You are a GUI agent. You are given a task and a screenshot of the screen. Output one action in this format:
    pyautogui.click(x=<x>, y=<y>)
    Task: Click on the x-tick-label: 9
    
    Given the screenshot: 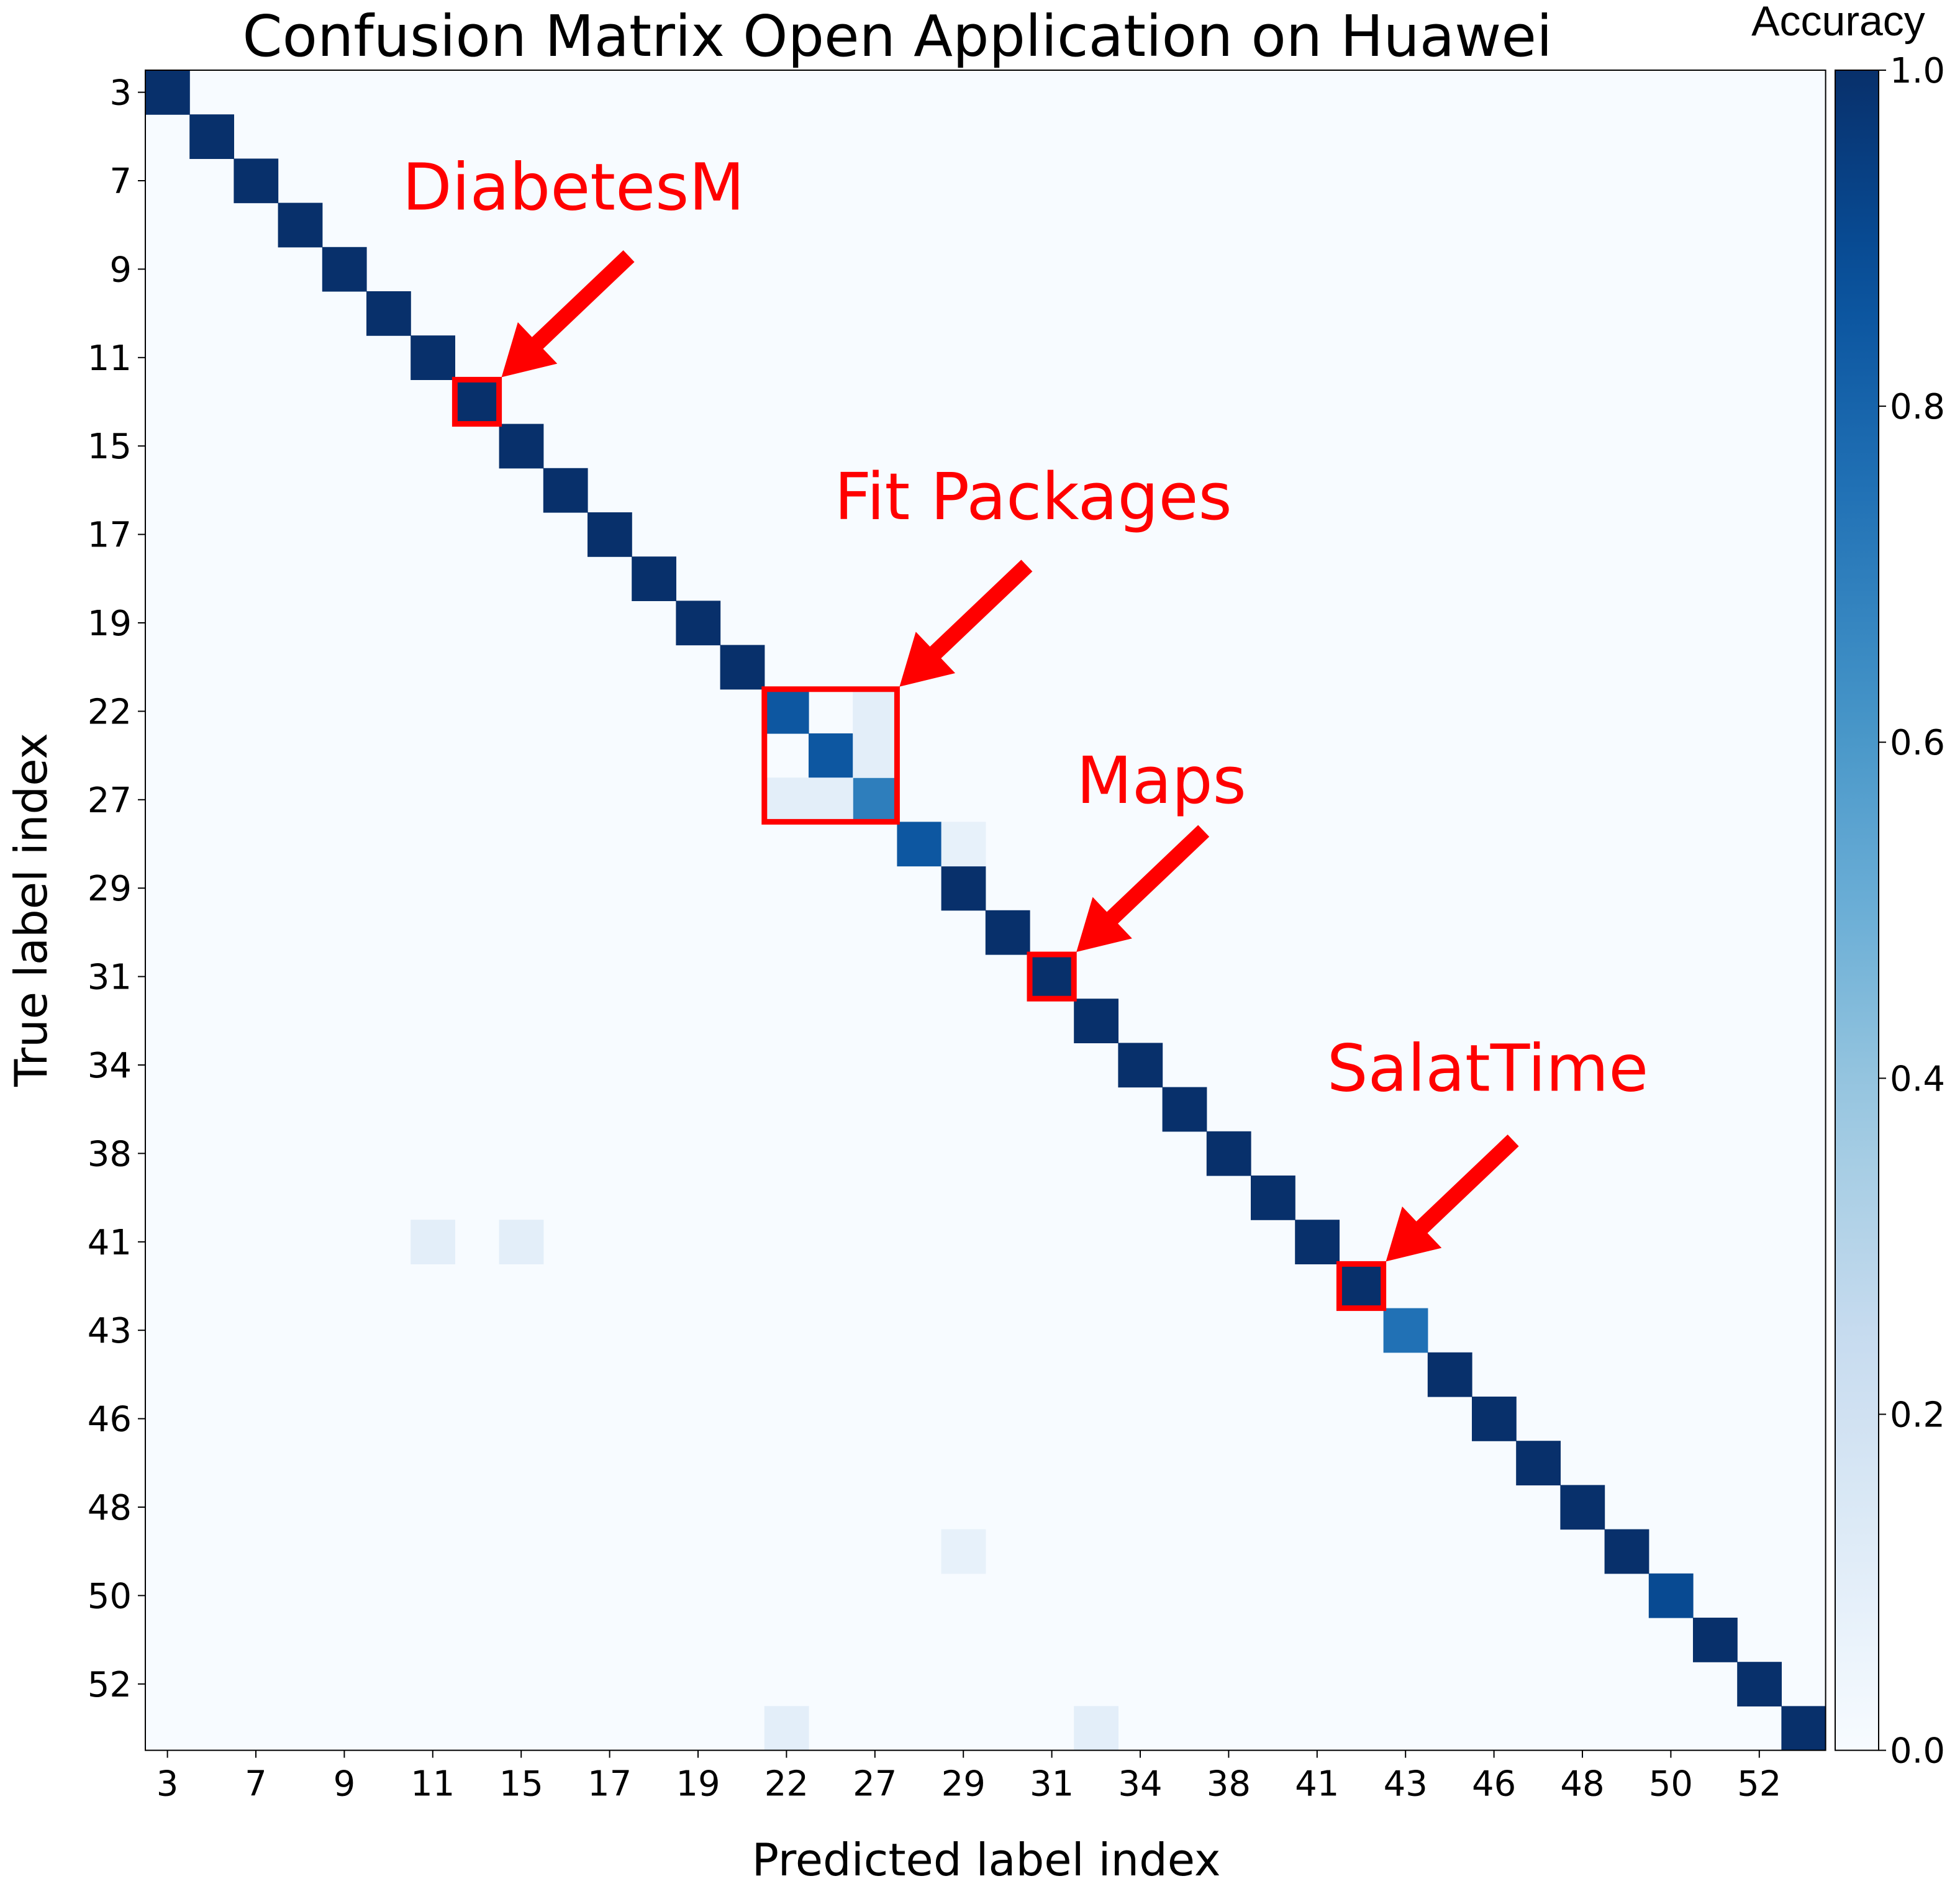 What is the action you would take?
    pyautogui.click(x=344, y=1784)
    